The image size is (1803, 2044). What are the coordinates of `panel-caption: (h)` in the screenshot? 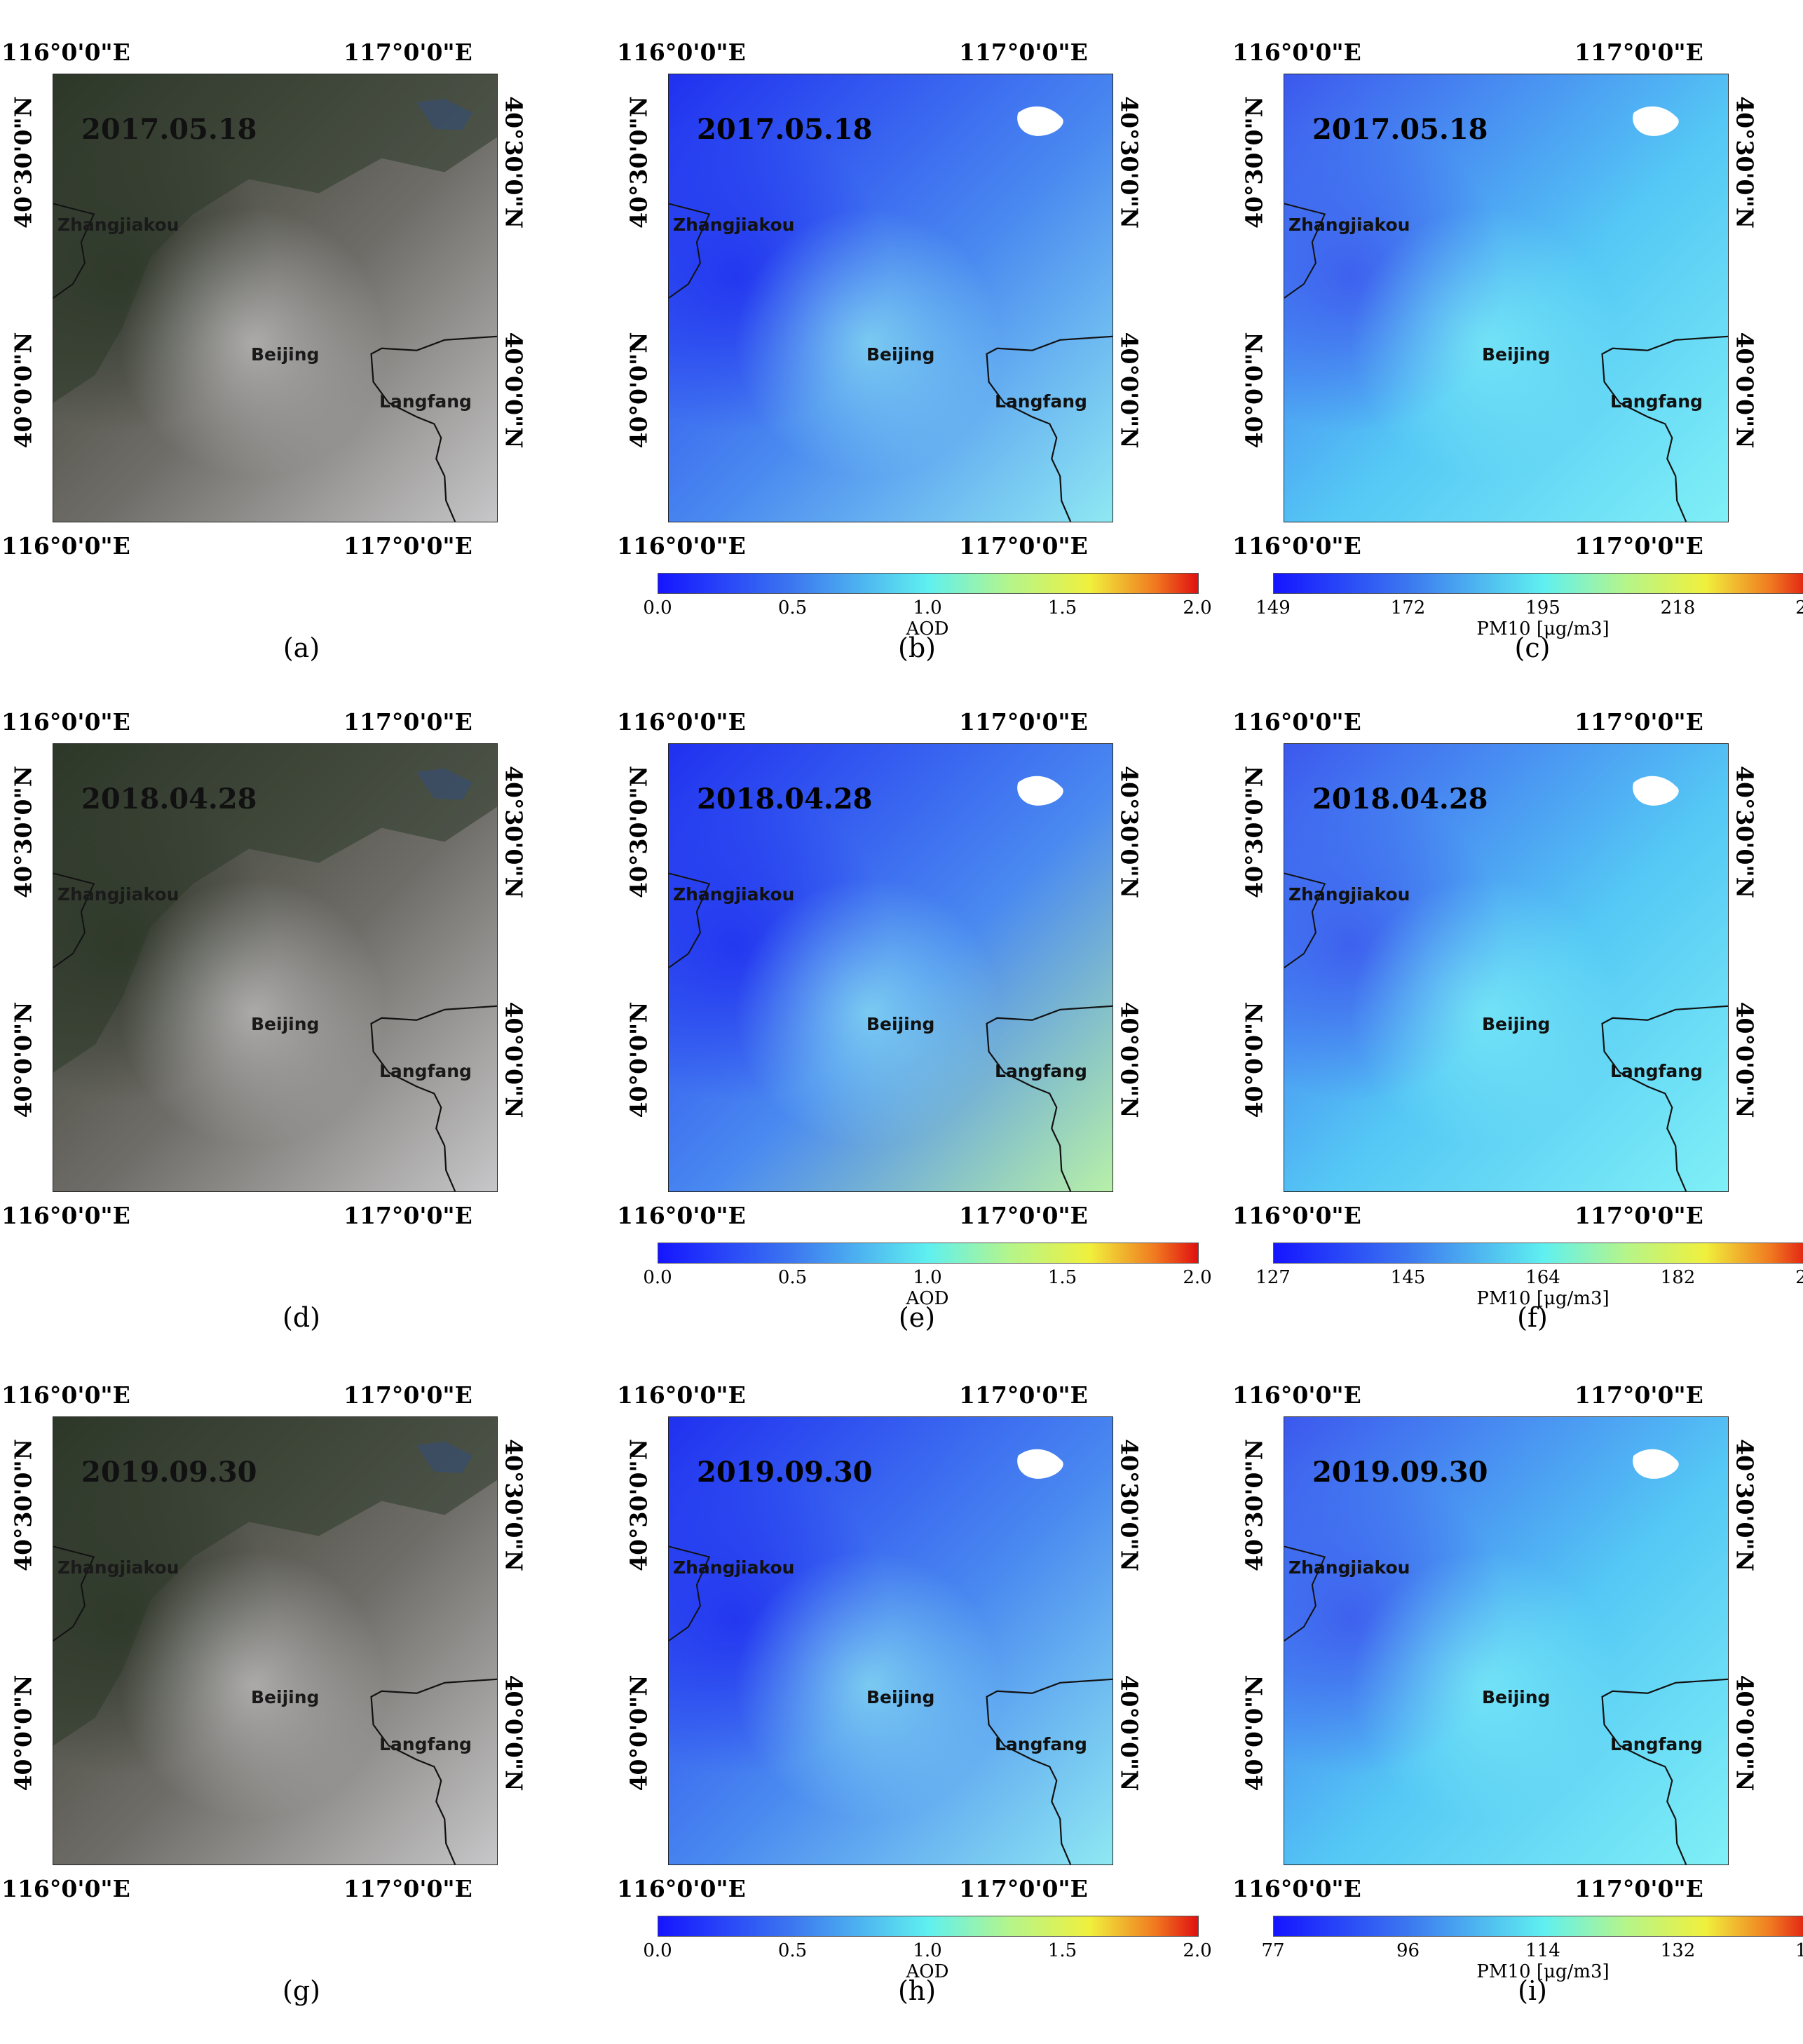 It's located at (917, 1990).